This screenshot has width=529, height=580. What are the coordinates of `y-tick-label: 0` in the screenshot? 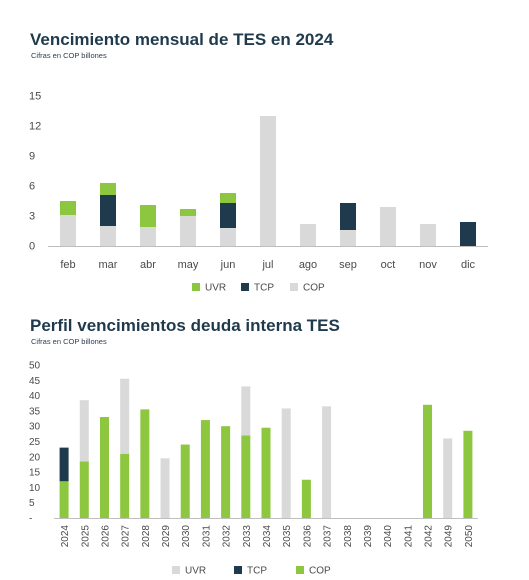 It's located at (32, 247).